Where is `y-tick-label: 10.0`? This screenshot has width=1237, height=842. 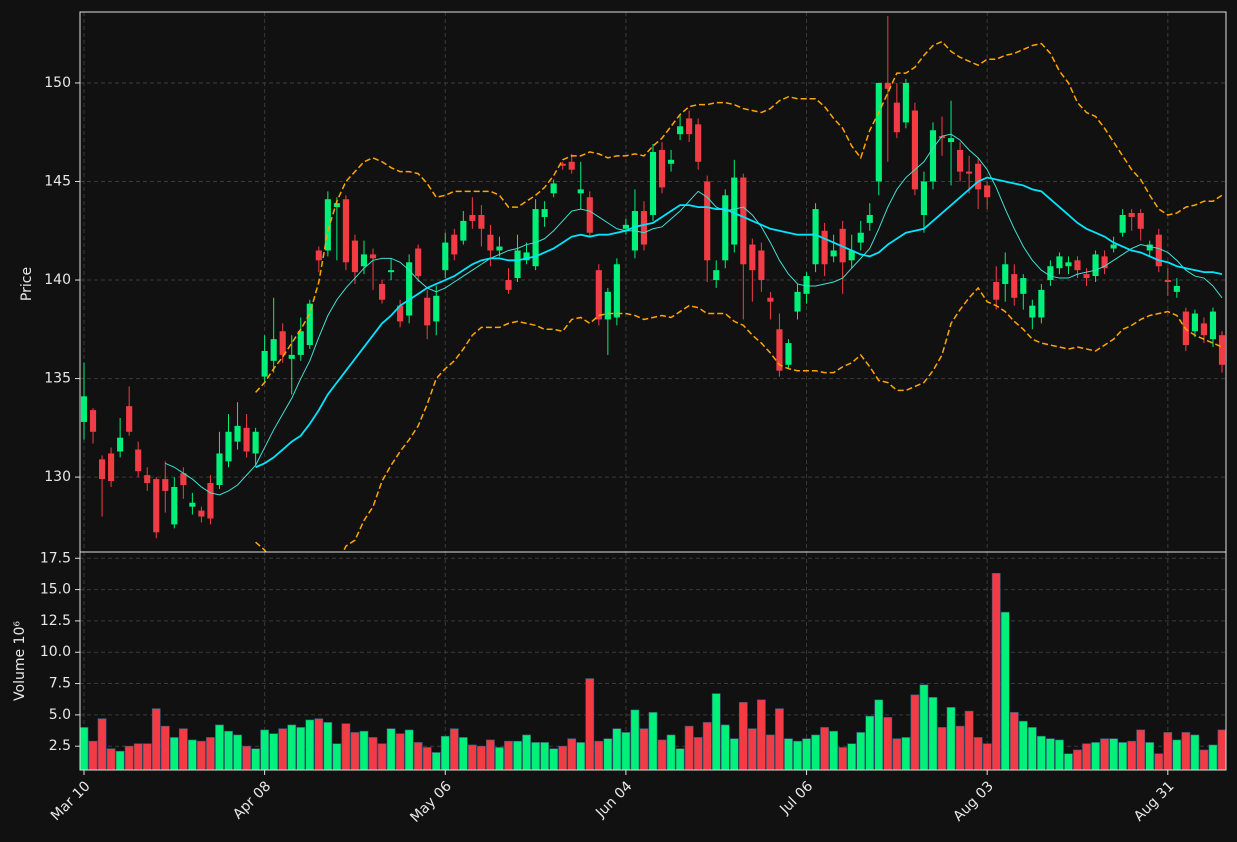
y-tick-label: 10.0 is located at coordinates (55, 652).